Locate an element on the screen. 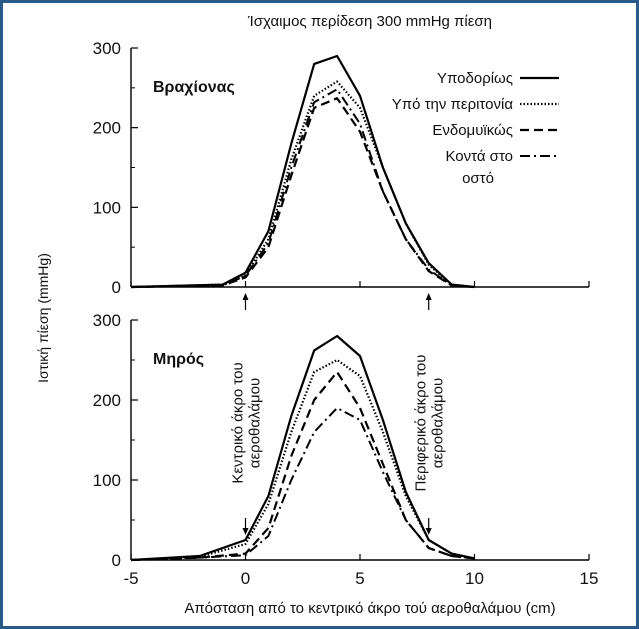 The height and width of the screenshot is (629, 639). legend-label: Υποδορίως is located at coordinates (475, 78).